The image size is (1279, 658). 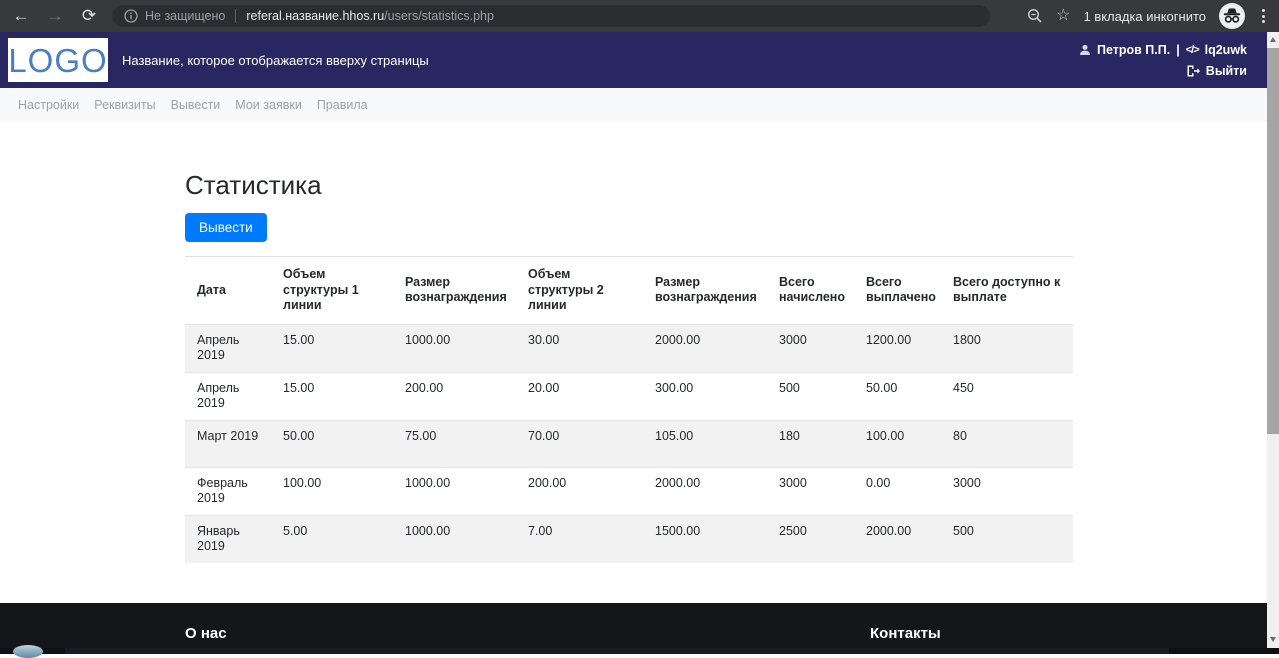 What do you see at coordinates (268, 105) in the screenshot?
I see `nav-item-3: Мои заявки` at bounding box center [268, 105].